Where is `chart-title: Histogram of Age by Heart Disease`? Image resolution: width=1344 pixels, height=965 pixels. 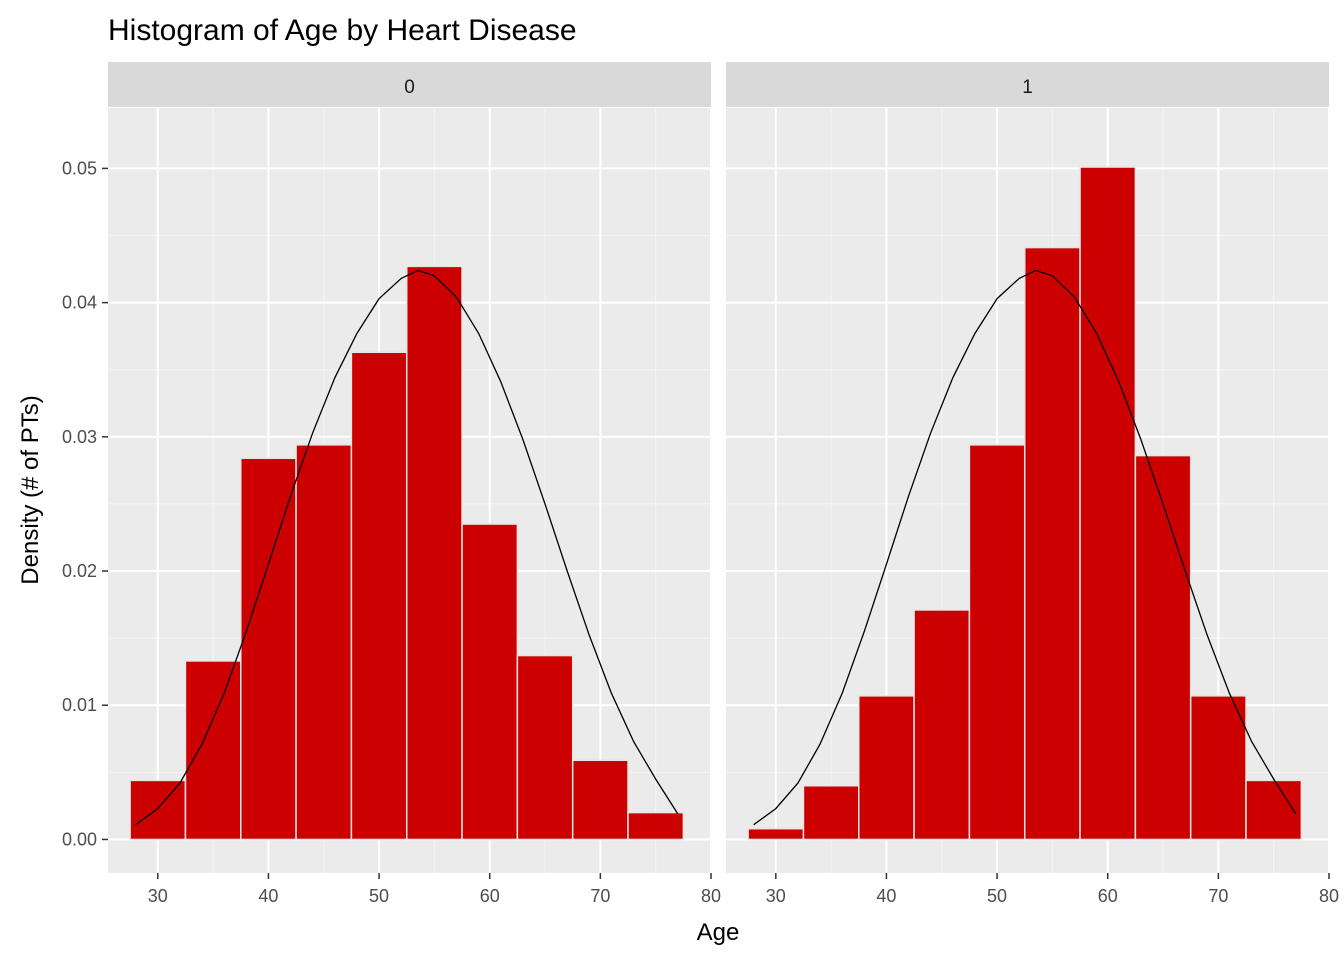
chart-title: Histogram of Age by Heart Disease is located at coordinates (342, 30).